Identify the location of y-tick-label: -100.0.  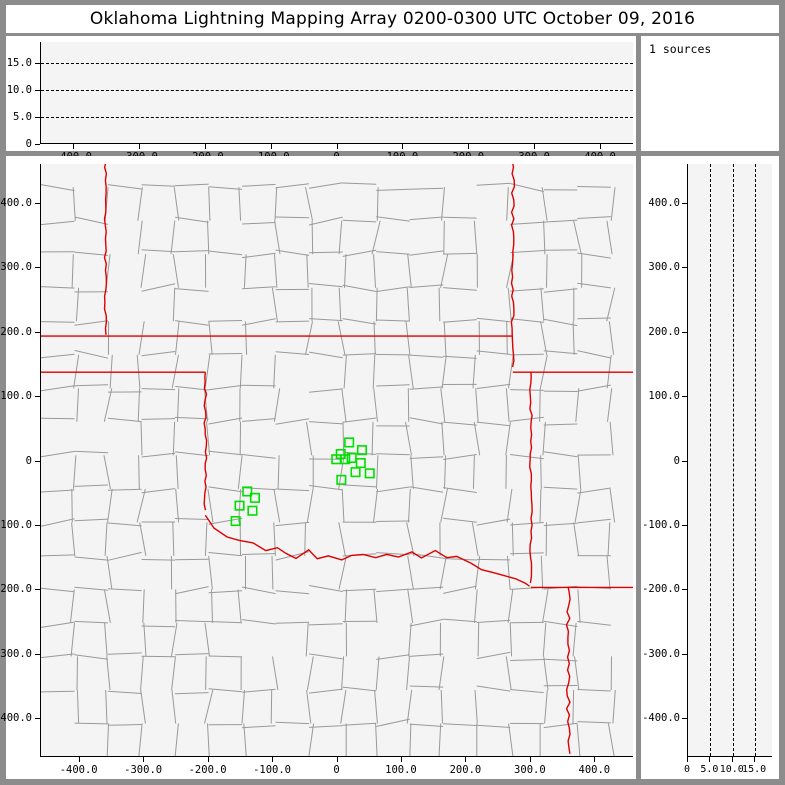
(16, 524).